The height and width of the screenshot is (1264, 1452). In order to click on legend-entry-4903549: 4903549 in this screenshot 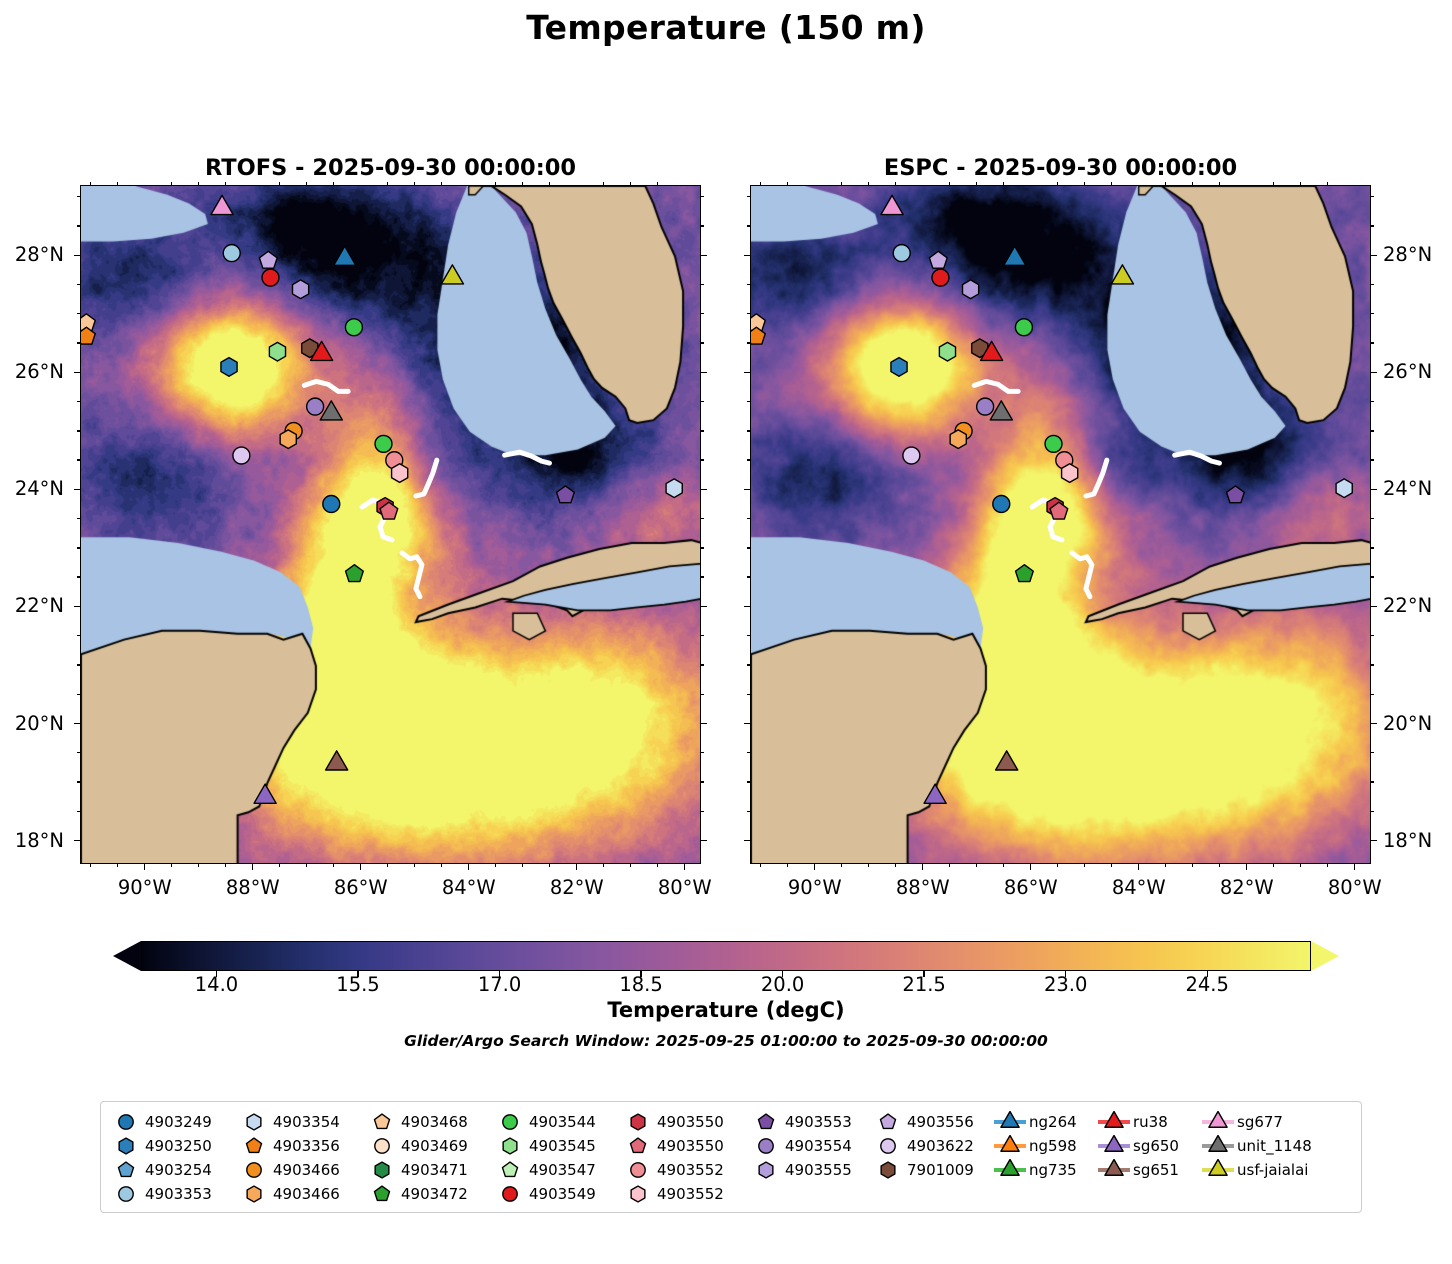, I will do `click(557, 1194)`.